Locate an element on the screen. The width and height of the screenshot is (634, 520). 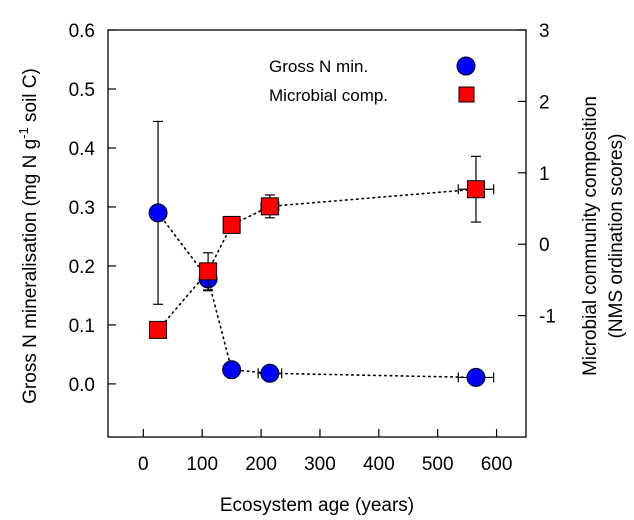
legend-marker-microbial is located at coordinates (466, 94).